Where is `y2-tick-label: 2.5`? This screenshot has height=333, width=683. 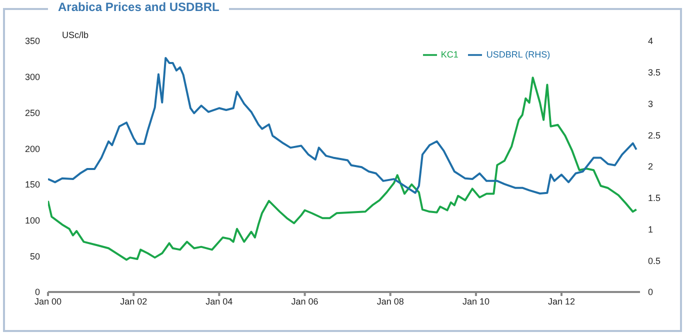
y2-tick-label: 2.5 is located at coordinates (654, 135).